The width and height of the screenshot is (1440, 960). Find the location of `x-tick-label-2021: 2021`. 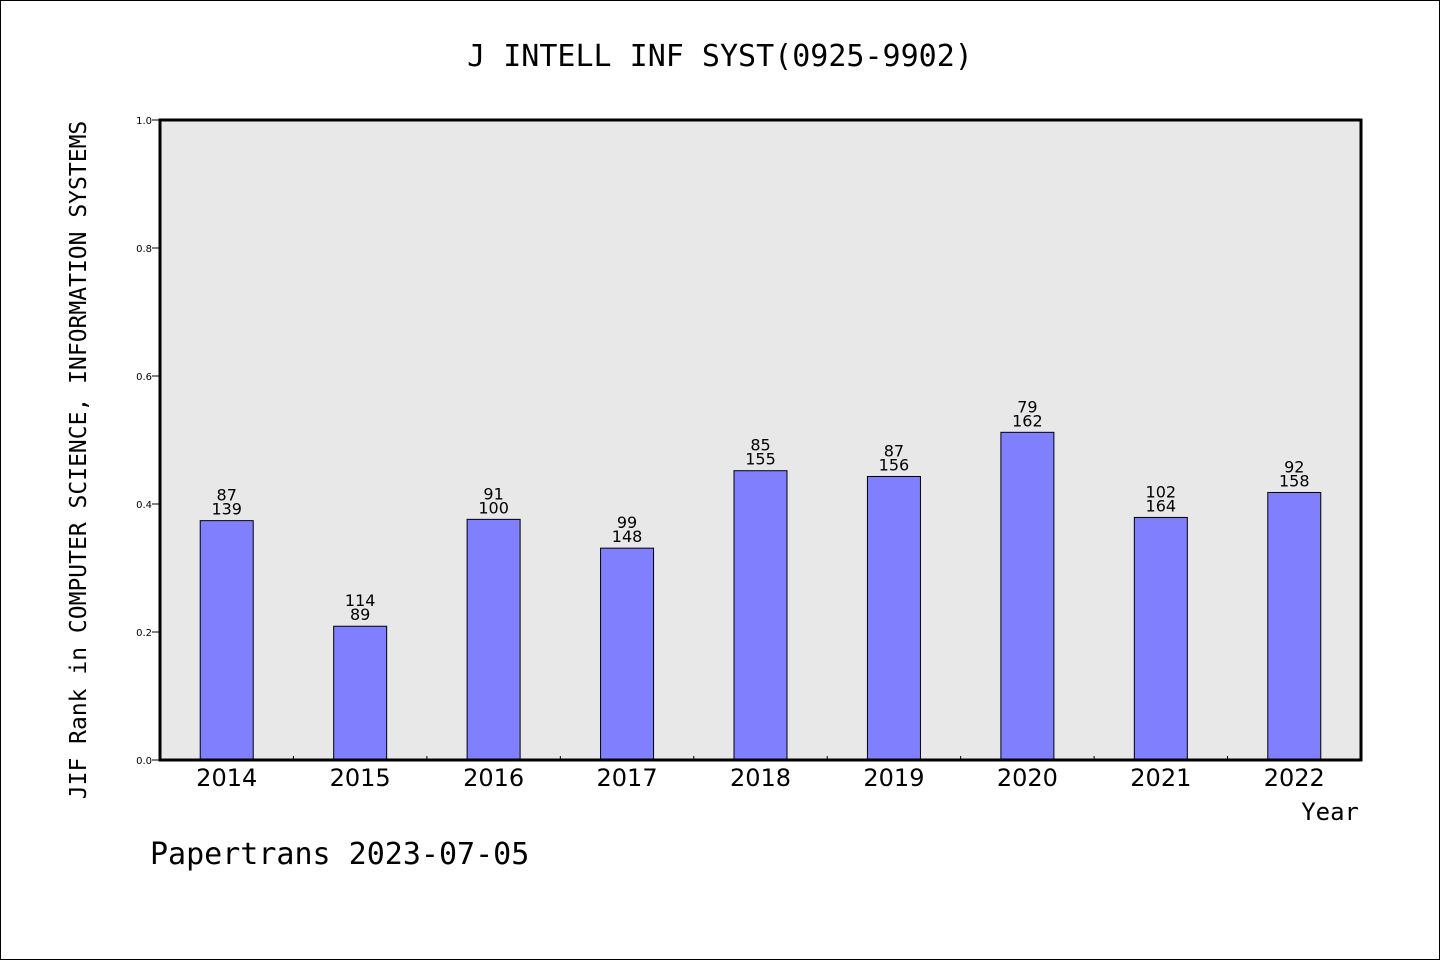

x-tick-label-2021: 2021 is located at coordinates (1160, 778).